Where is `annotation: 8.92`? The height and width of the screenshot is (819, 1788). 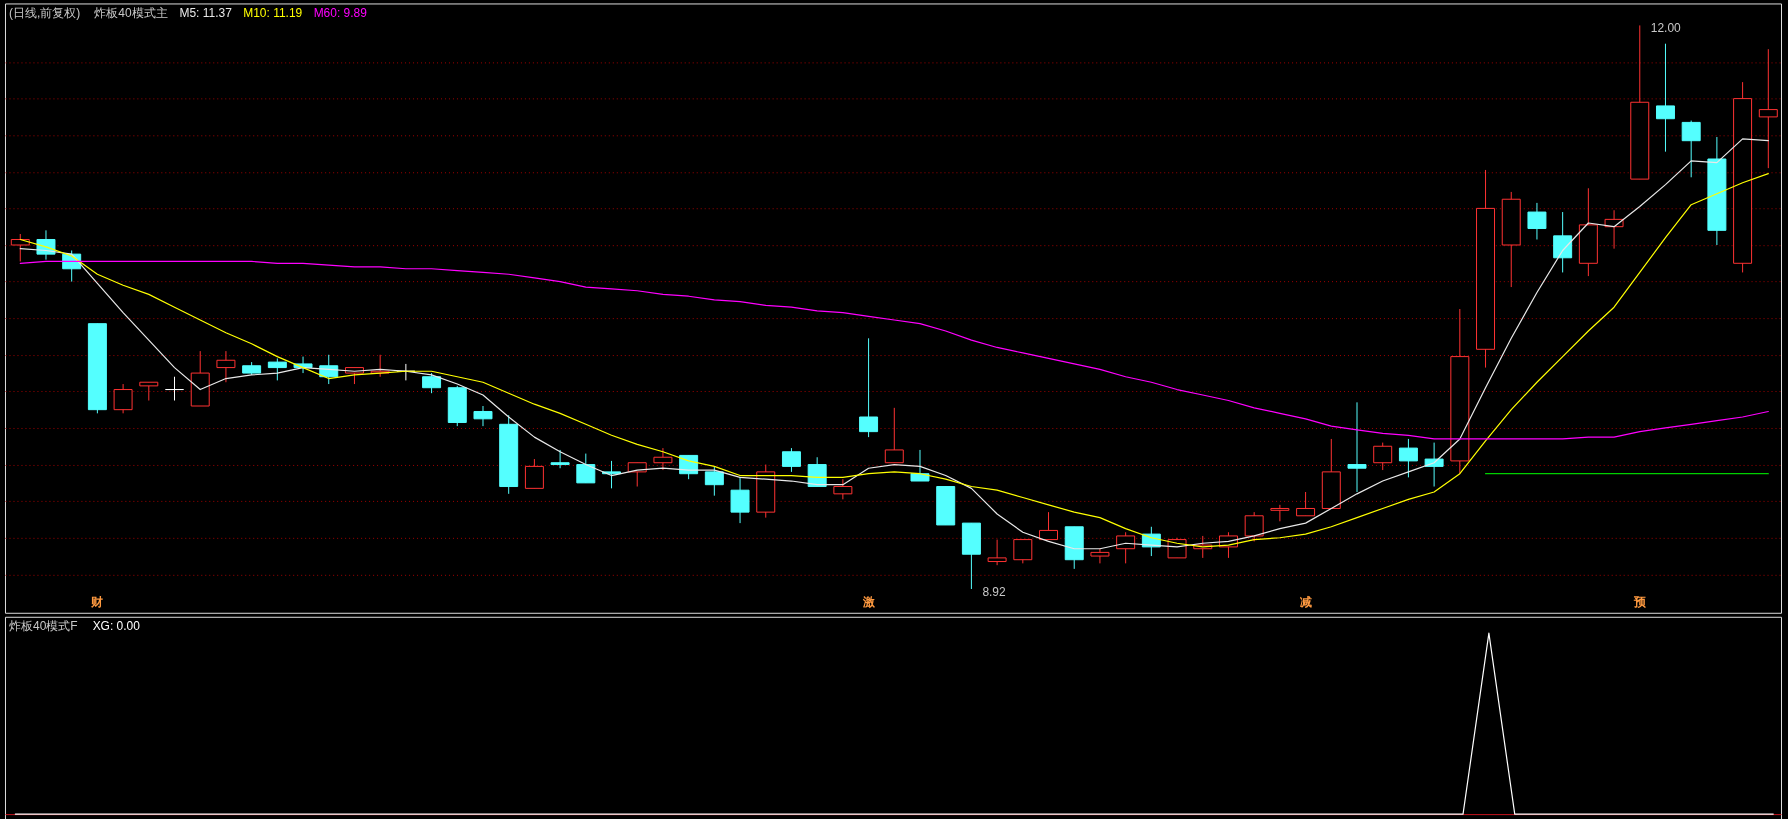
annotation: 8.92 is located at coordinates (994, 591).